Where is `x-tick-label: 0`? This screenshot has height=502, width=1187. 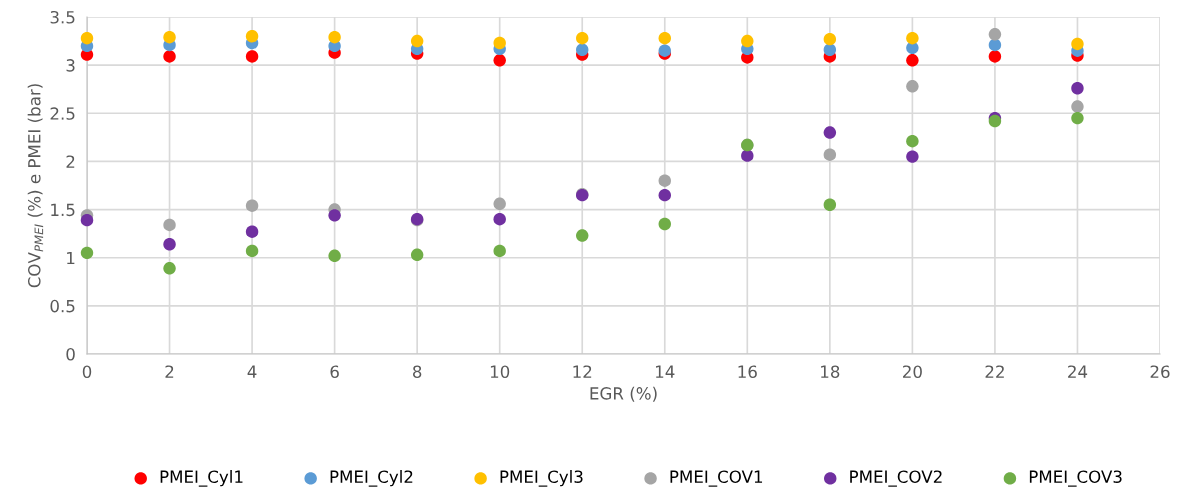
x-tick-label: 0 is located at coordinates (87, 372).